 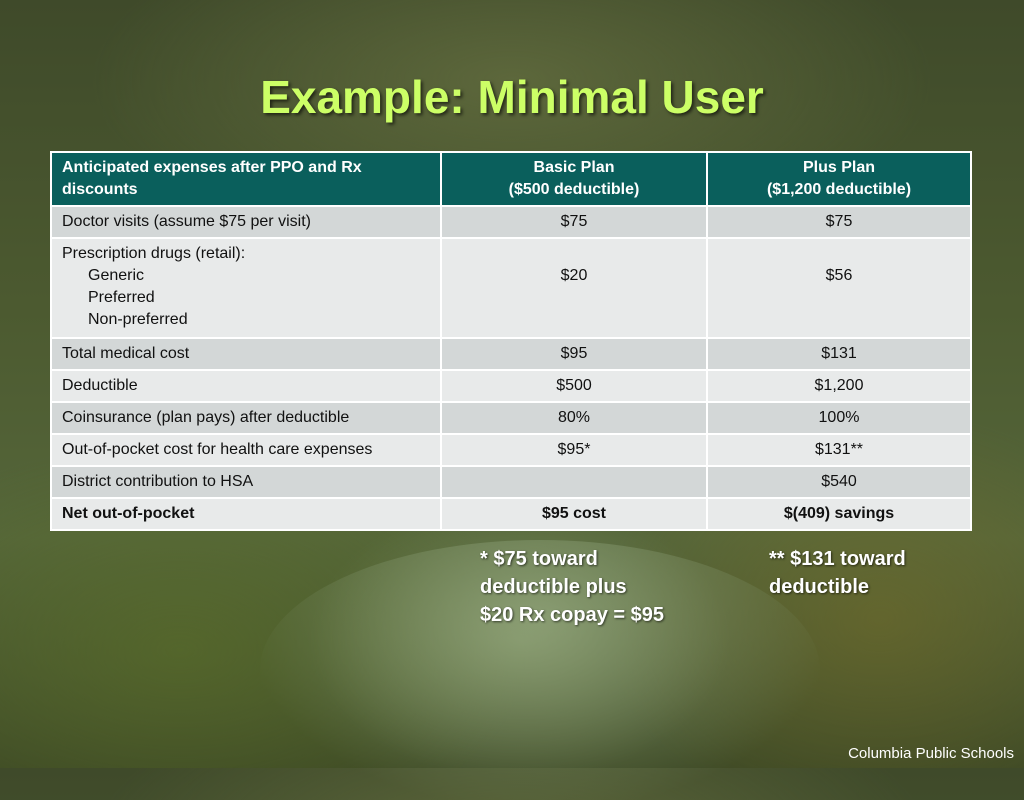 I want to click on plus-value: $56, so click(x=839, y=288).